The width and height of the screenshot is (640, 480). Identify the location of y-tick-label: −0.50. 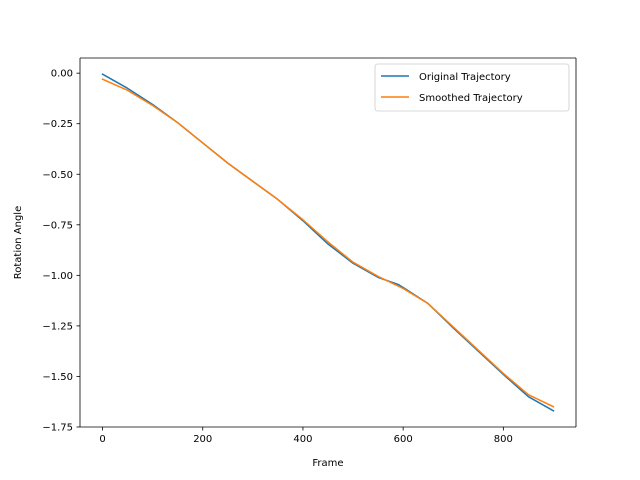
(57, 175).